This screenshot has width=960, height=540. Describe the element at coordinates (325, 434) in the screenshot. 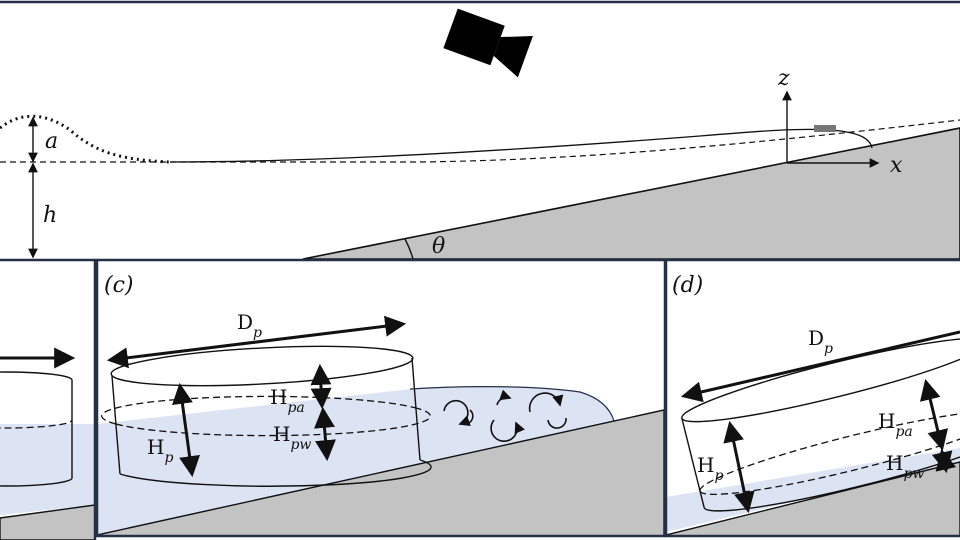

I see `panel-c-water-height-arrow` at that location.